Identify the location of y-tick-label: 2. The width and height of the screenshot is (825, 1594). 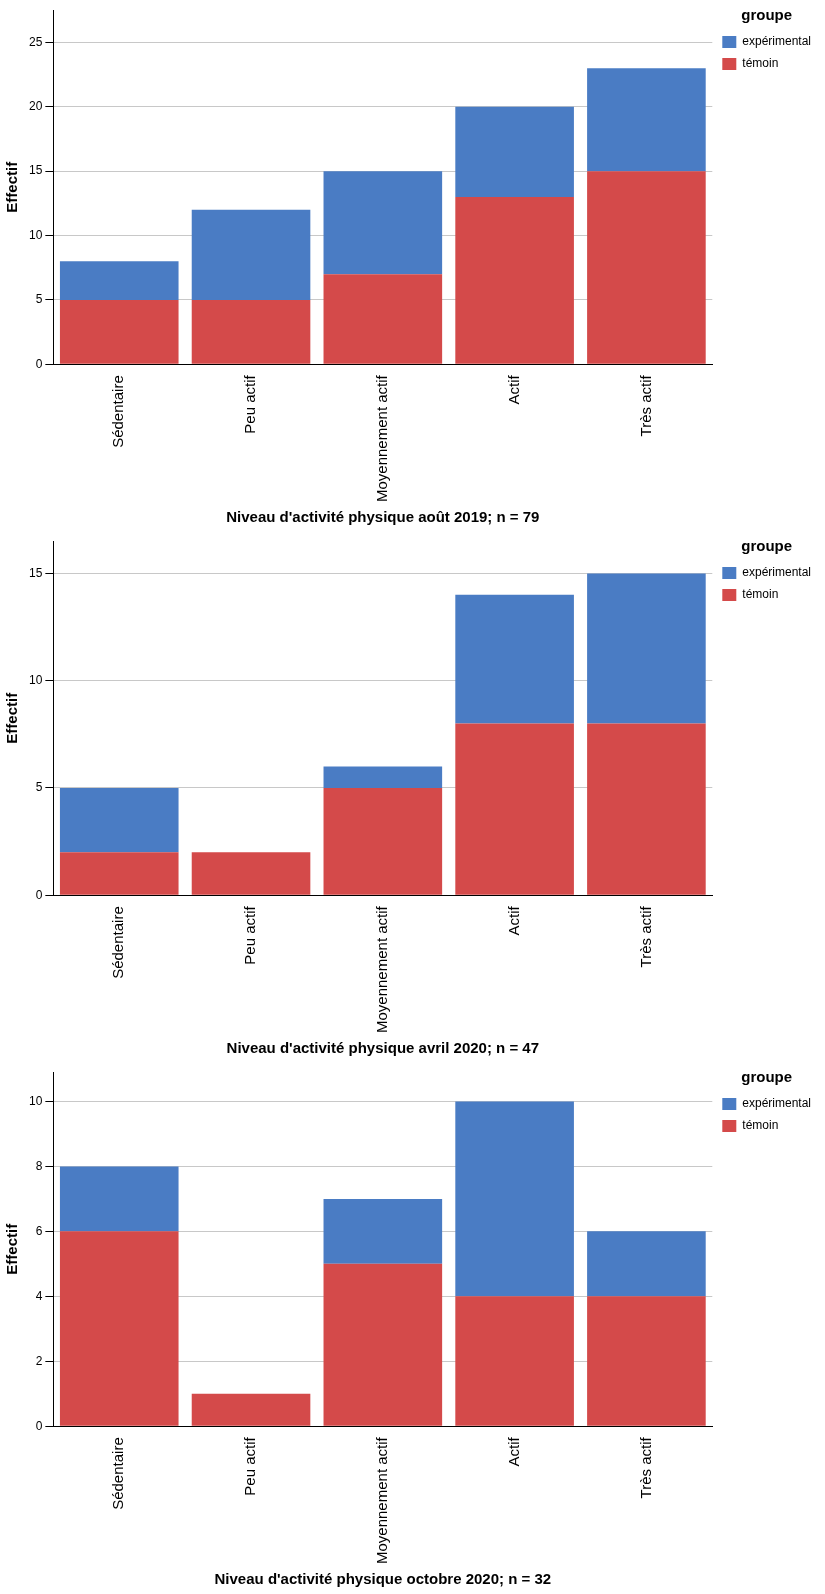
(39, 1360).